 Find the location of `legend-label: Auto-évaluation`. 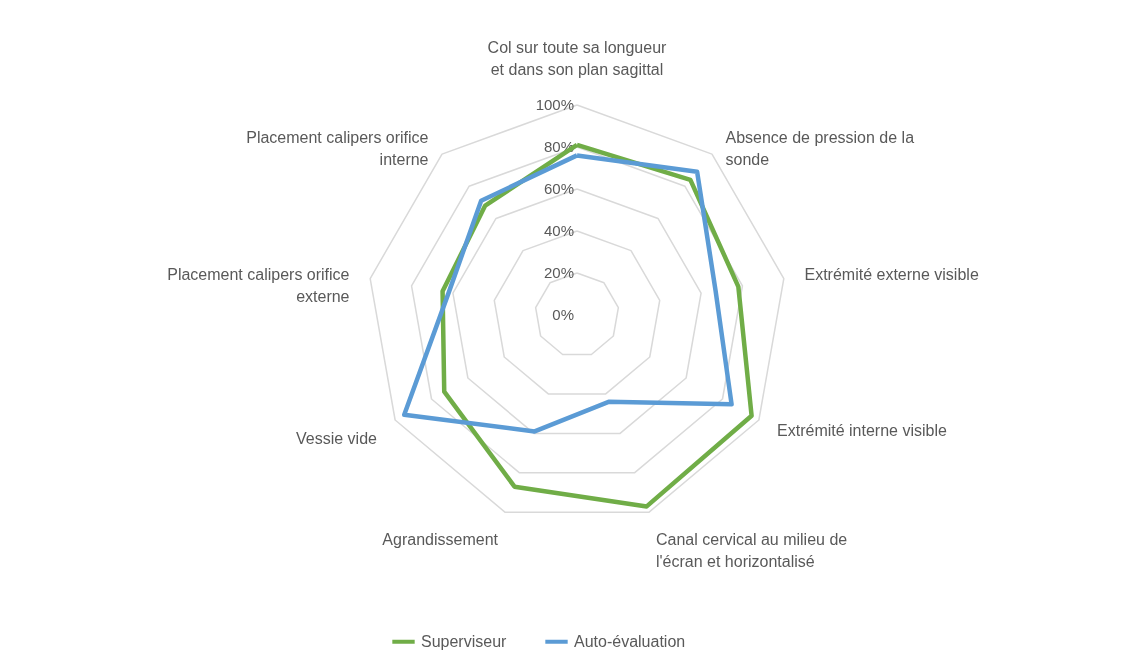

legend-label: Auto-évaluation is located at coordinates (630, 641).